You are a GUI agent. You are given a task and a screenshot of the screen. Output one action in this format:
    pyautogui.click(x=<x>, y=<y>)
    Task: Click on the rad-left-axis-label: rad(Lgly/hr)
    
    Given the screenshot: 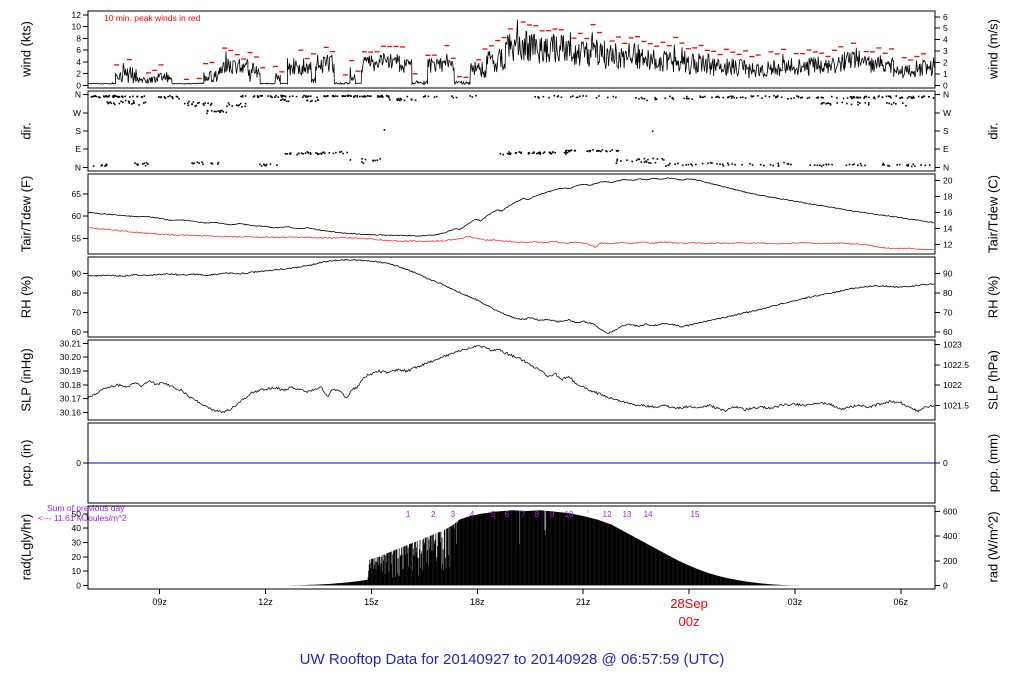 What is the action you would take?
    pyautogui.click(x=26, y=547)
    